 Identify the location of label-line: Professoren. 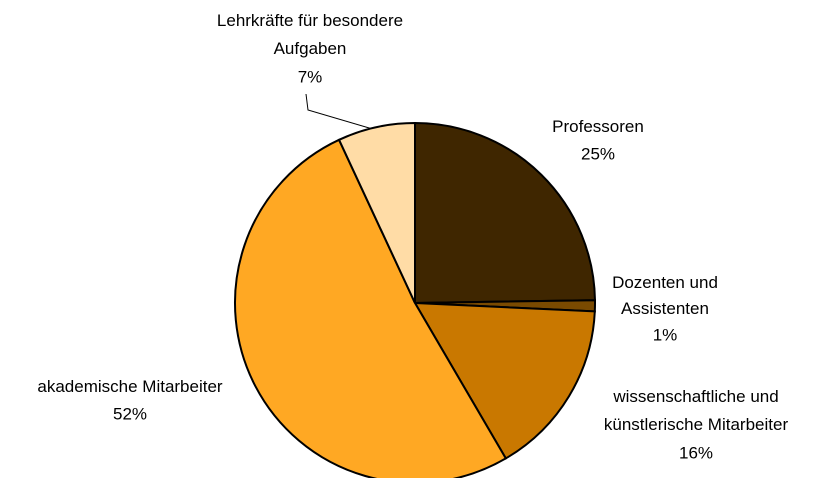
(598, 126).